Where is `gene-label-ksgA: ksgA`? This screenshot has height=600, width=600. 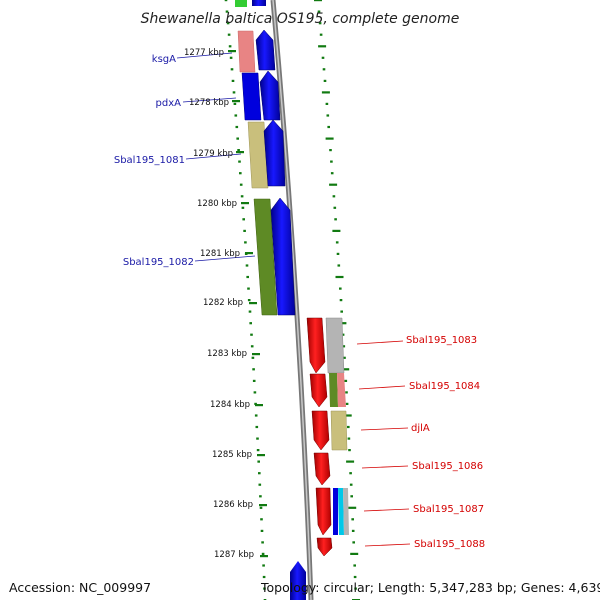 gene-label-ksgA: ksgA is located at coordinates (164, 59).